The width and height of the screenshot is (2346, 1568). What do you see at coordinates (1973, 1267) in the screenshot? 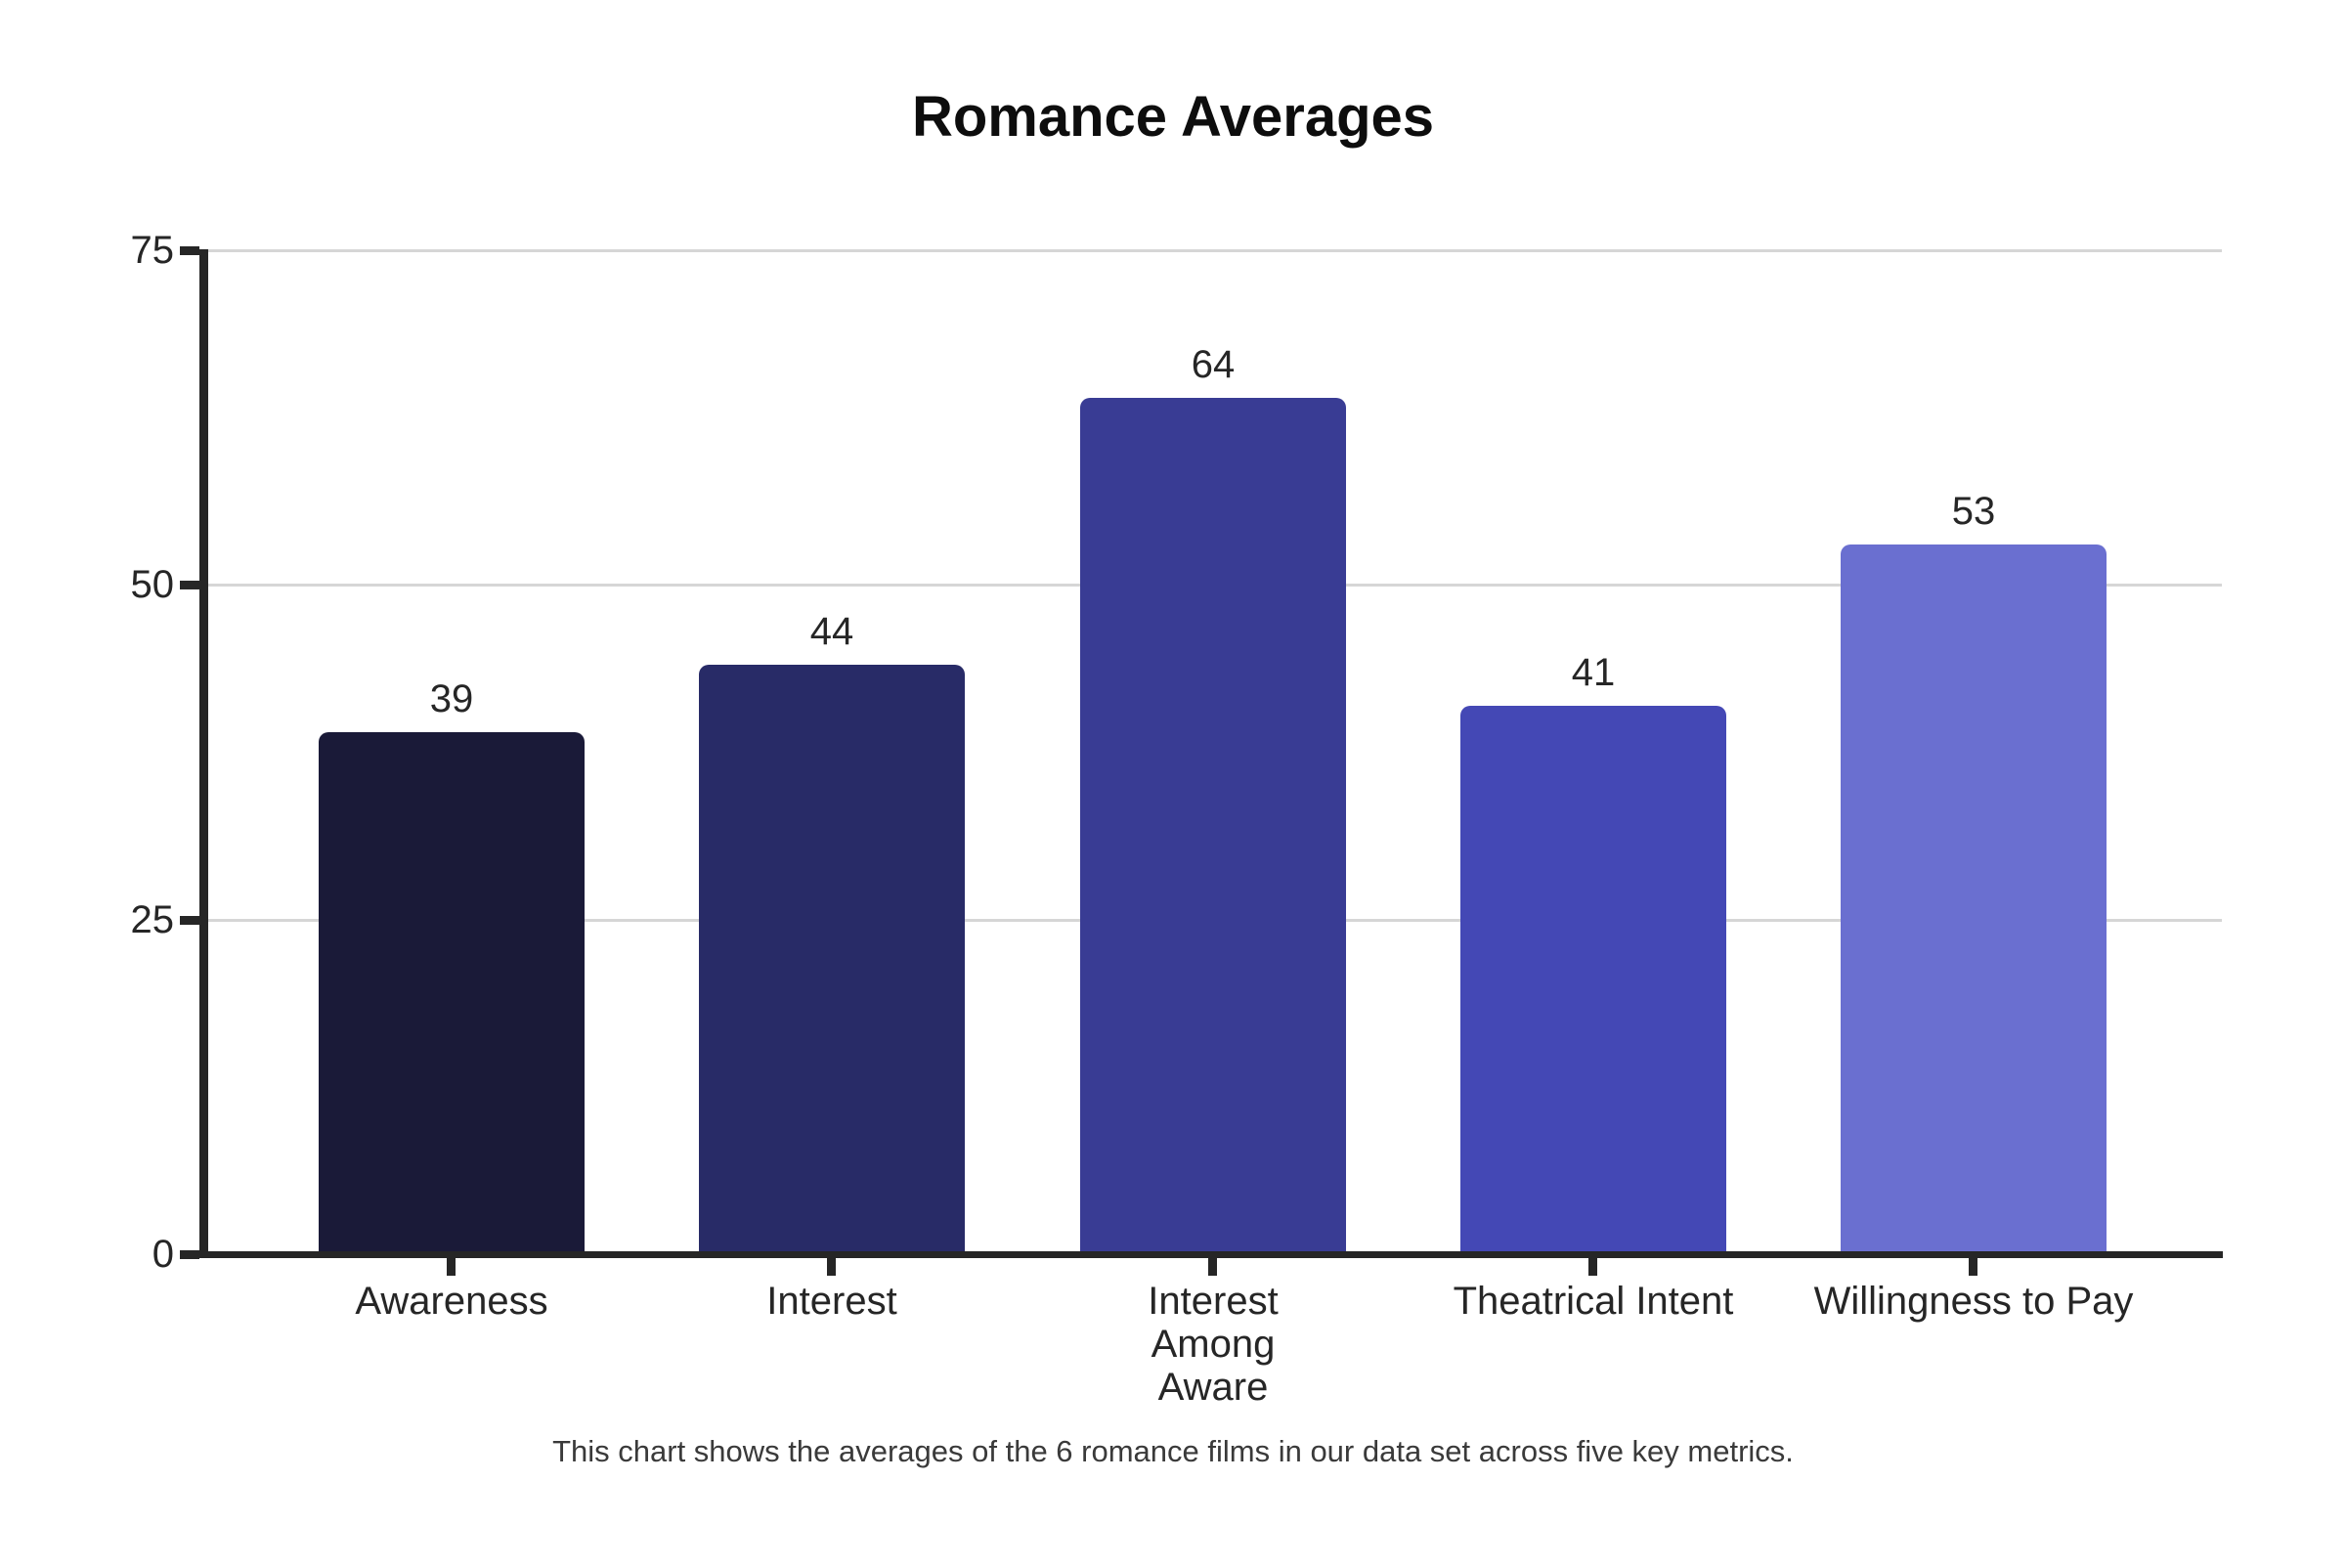
I see `x-tick-willingness-to-pay` at bounding box center [1973, 1267].